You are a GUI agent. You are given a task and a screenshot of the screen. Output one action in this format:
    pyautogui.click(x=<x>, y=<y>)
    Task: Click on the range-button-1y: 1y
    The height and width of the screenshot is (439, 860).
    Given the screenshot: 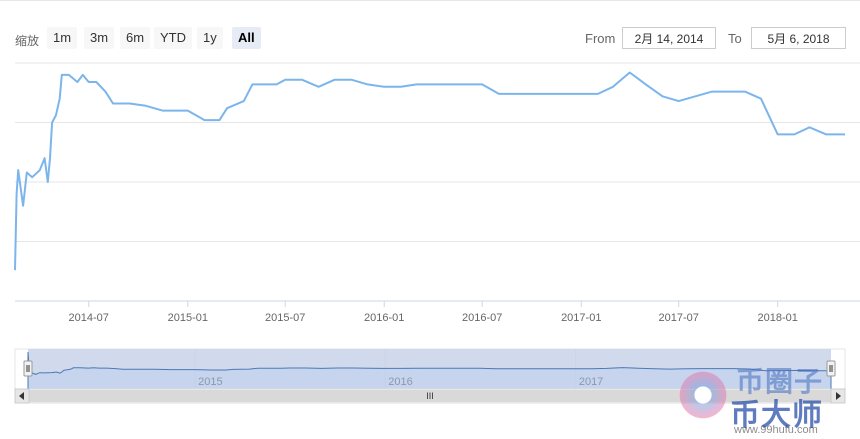 What is the action you would take?
    pyautogui.click(x=210, y=38)
    